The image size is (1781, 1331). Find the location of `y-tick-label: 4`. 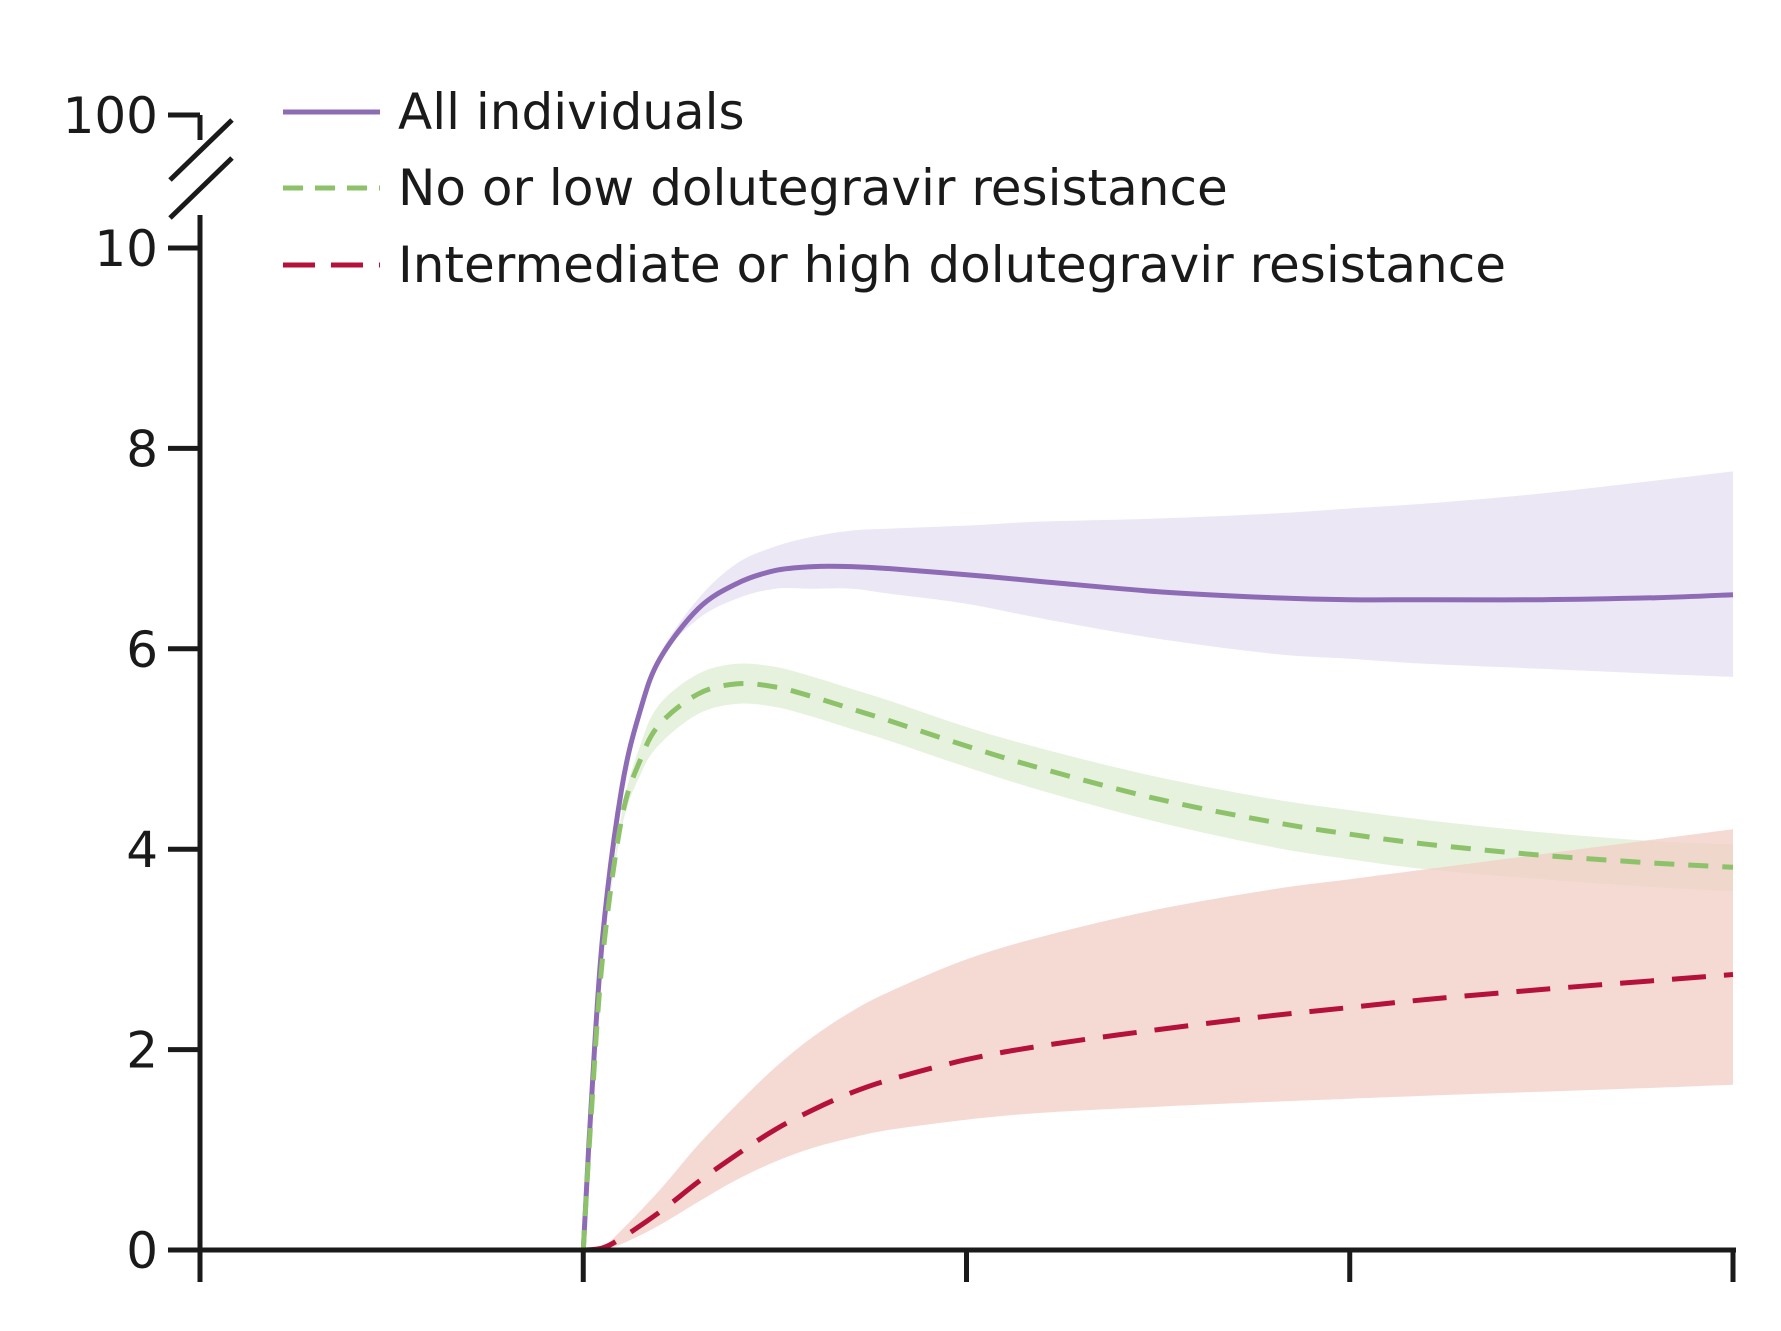

y-tick-label: 4 is located at coordinates (142, 850).